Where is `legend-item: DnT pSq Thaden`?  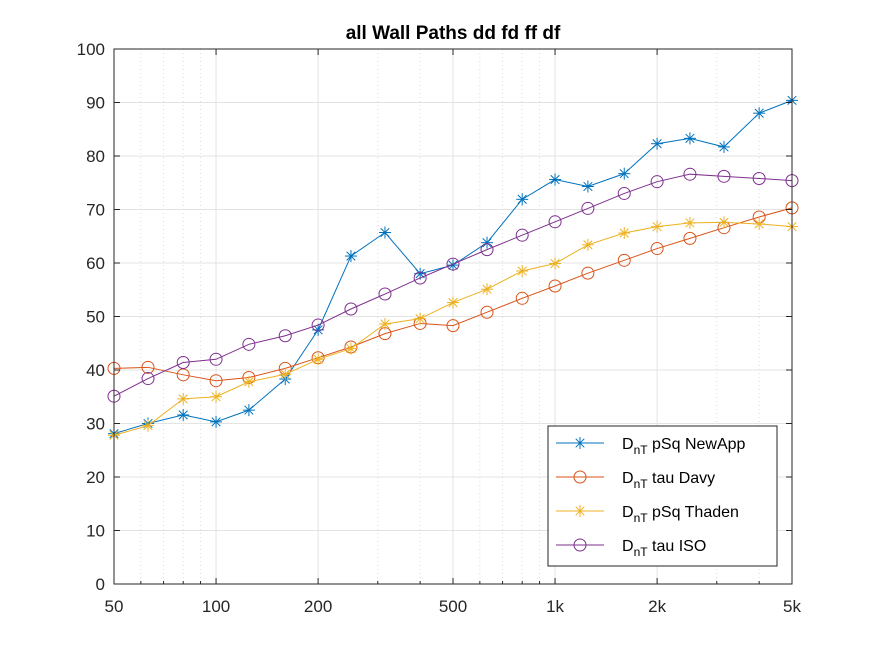
legend-item: DnT pSq Thaden is located at coordinates (647, 514).